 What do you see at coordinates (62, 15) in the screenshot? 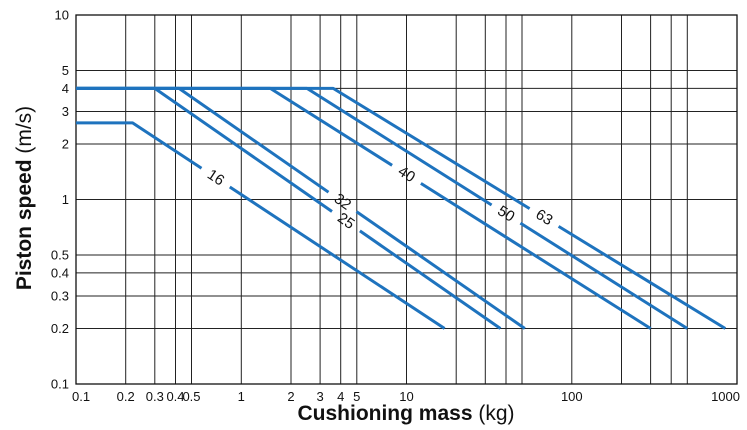
I see `y-tick-label: 10` at bounding box center [62, 15].